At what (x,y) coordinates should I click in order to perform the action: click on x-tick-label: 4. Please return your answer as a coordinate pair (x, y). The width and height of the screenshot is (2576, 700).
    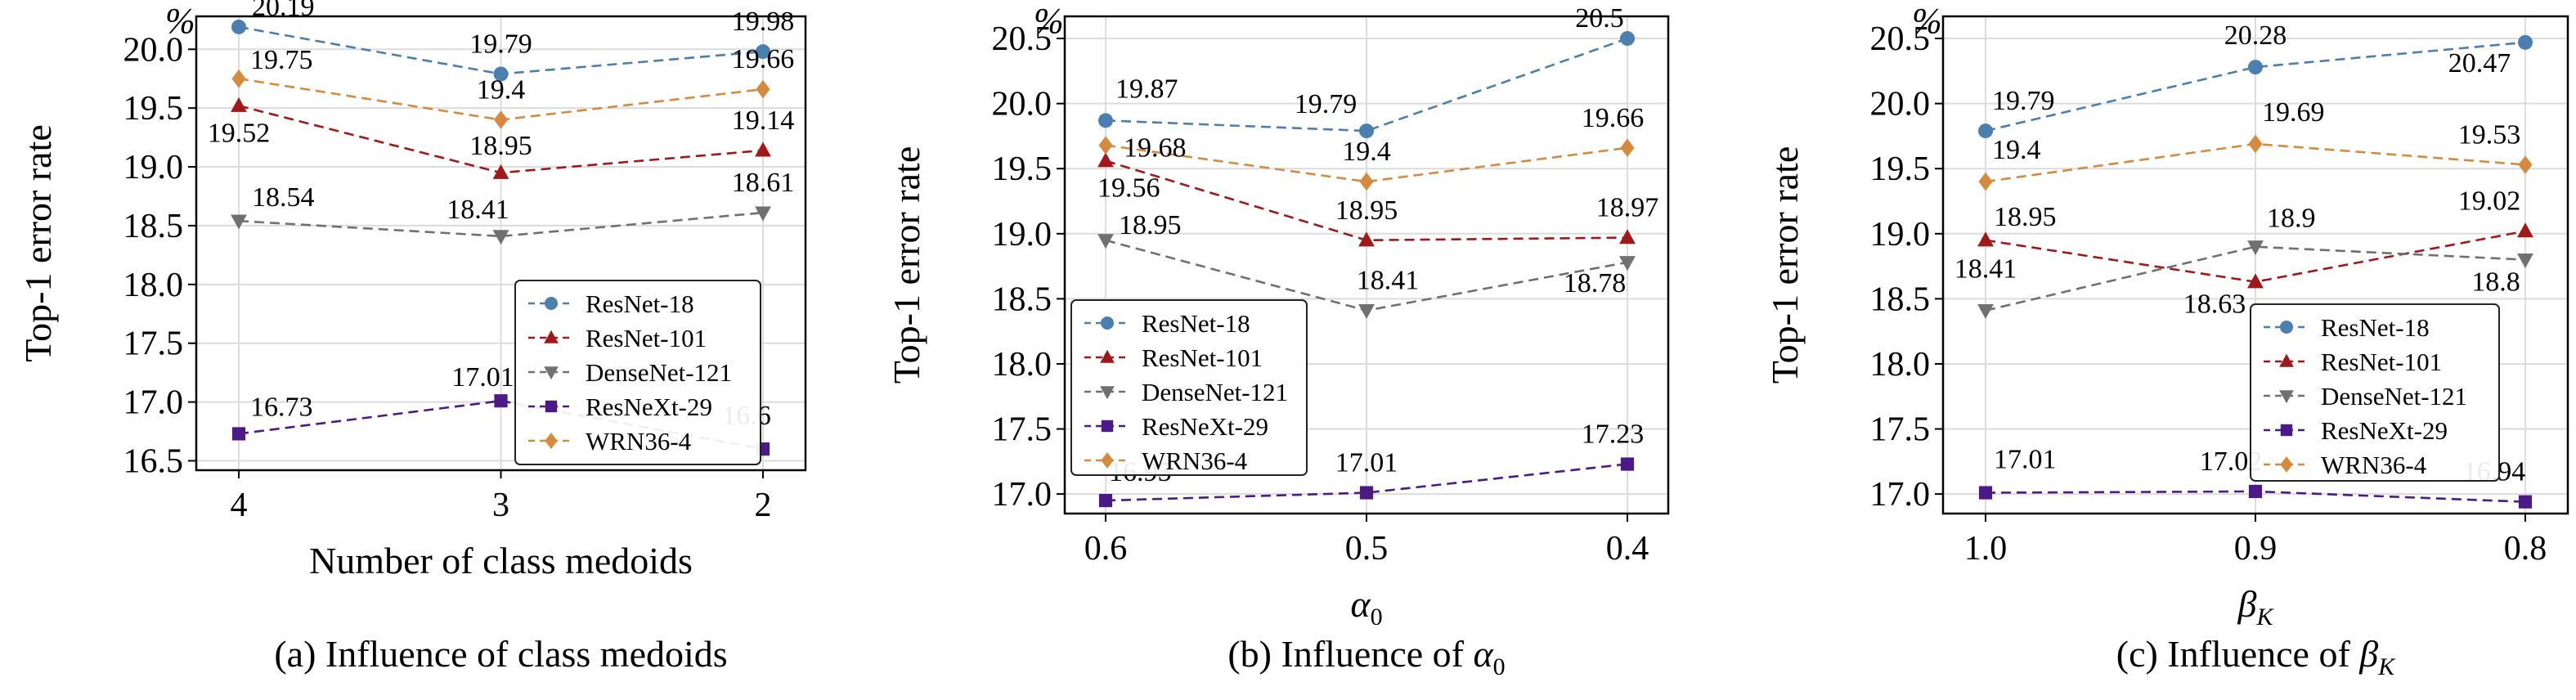
    Looking at the image, I should click on (239, 505).